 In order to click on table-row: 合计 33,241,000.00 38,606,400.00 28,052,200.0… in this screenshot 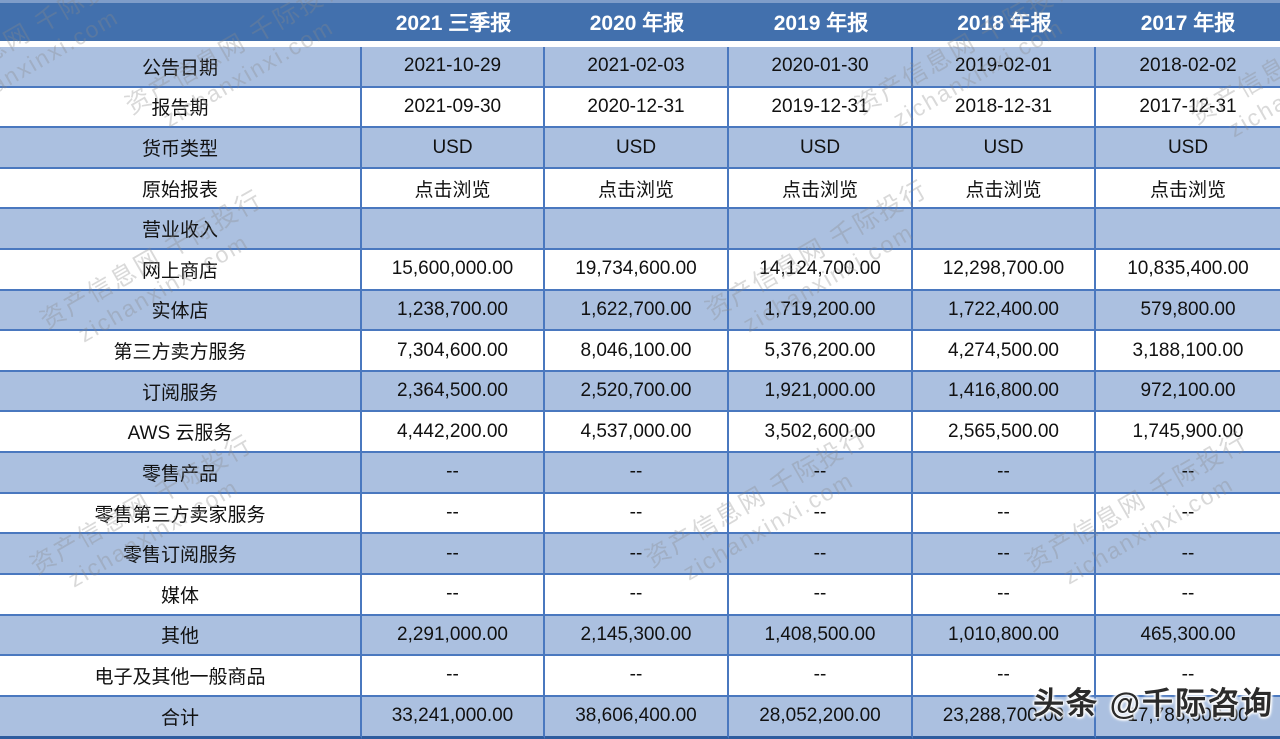, I will do `click(640, 717)`.